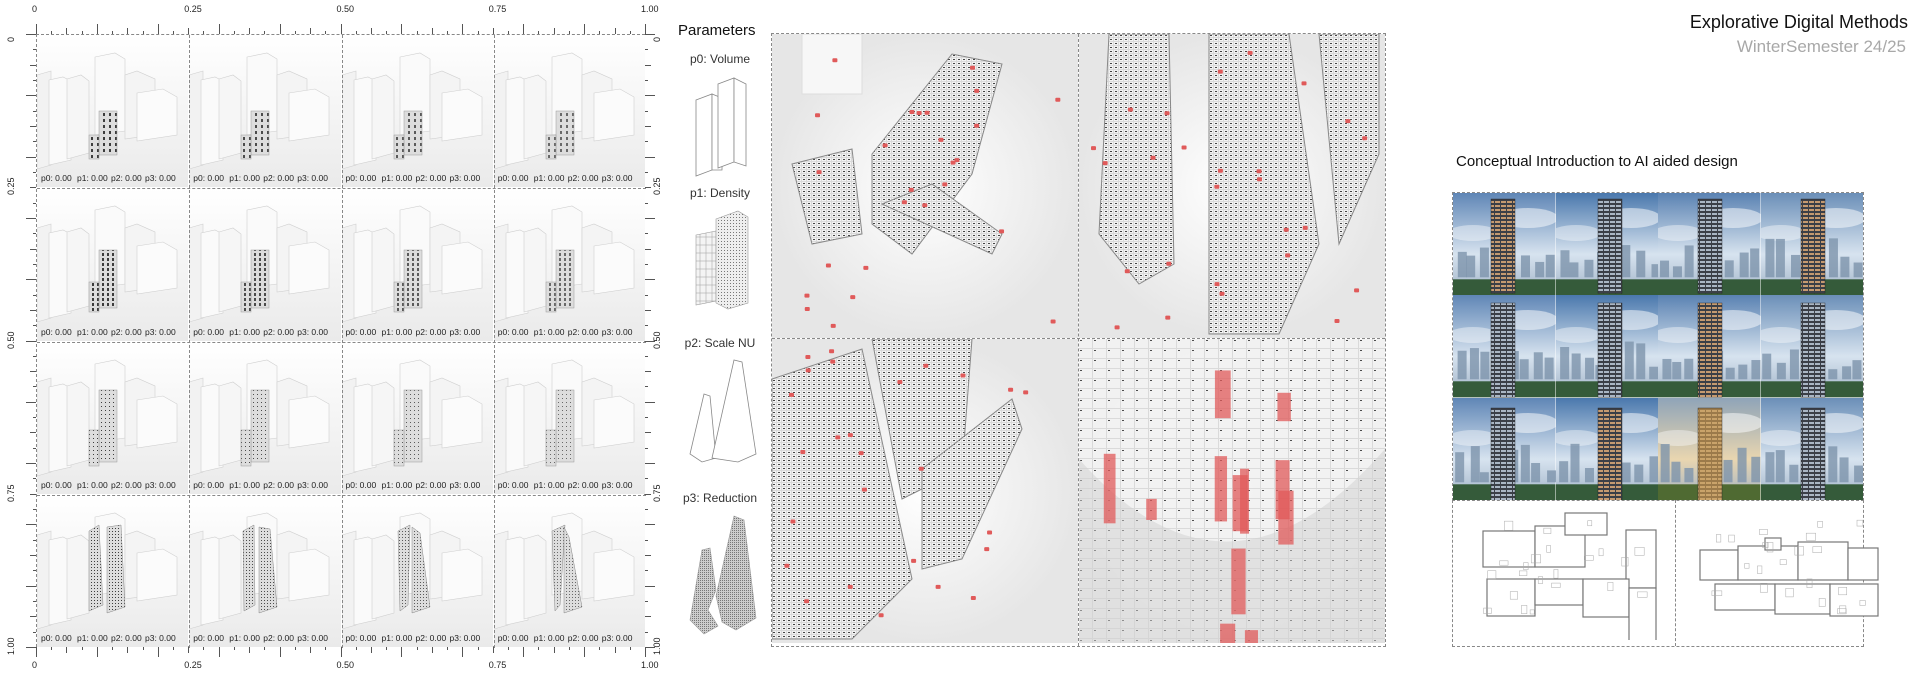 This screenshot has width=1920, height=678. What do you see at coordinates (11, 646) in the screenshot?
I see `left-axis-label: 1.00` at bounding box center [11, 646].